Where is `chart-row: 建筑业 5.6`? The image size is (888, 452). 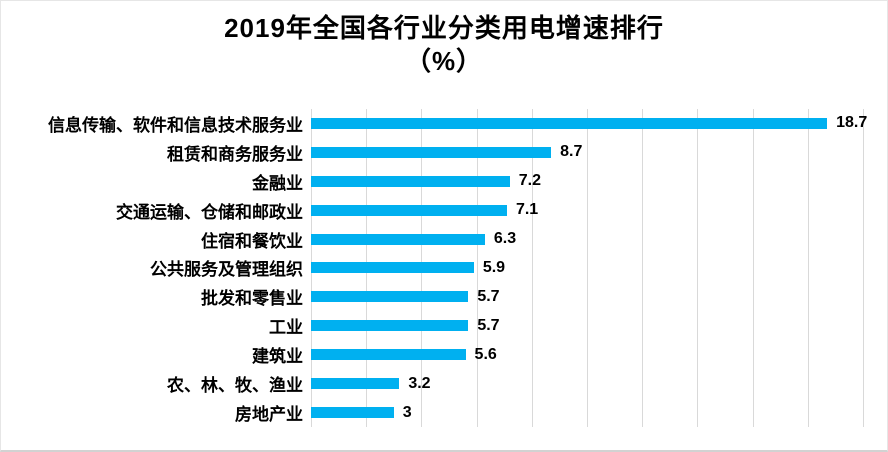 chart-row: 建筑业 5.6 is located at coordinates (444, 354).